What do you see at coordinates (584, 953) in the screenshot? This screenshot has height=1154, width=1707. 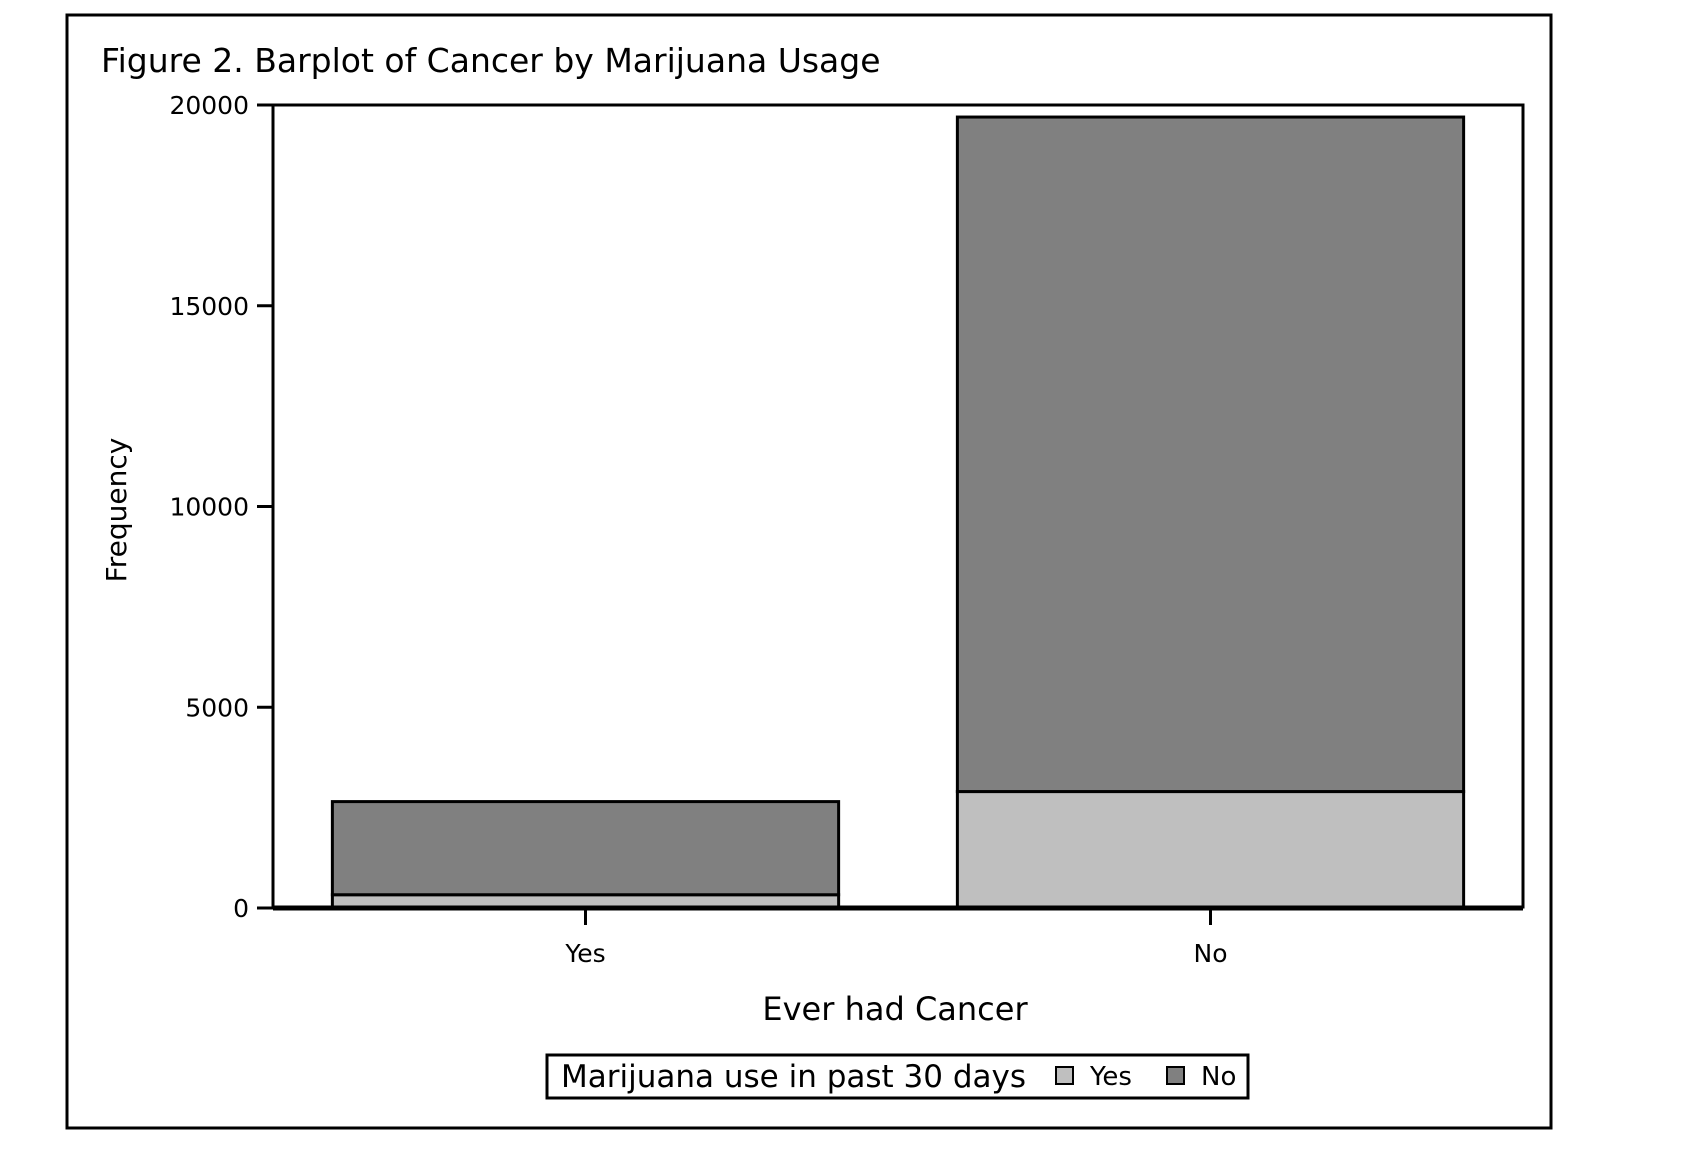 I see `x-tick-label: Yes` at bounding box center [584, 953].